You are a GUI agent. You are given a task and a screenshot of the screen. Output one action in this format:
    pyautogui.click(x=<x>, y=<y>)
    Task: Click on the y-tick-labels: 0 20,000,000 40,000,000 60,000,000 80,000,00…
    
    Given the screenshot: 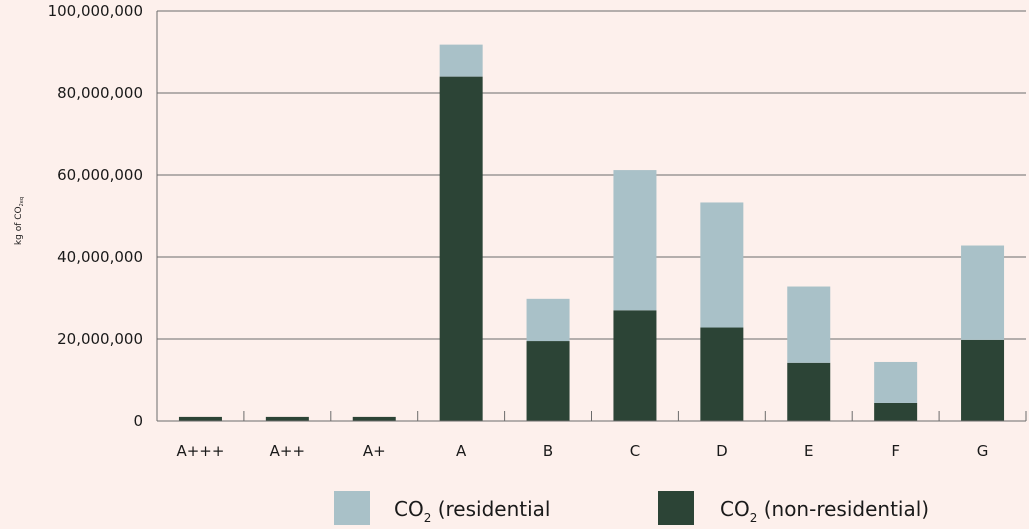 What is the action you would take?
    pyautogui.click(x=95, y=216)
    